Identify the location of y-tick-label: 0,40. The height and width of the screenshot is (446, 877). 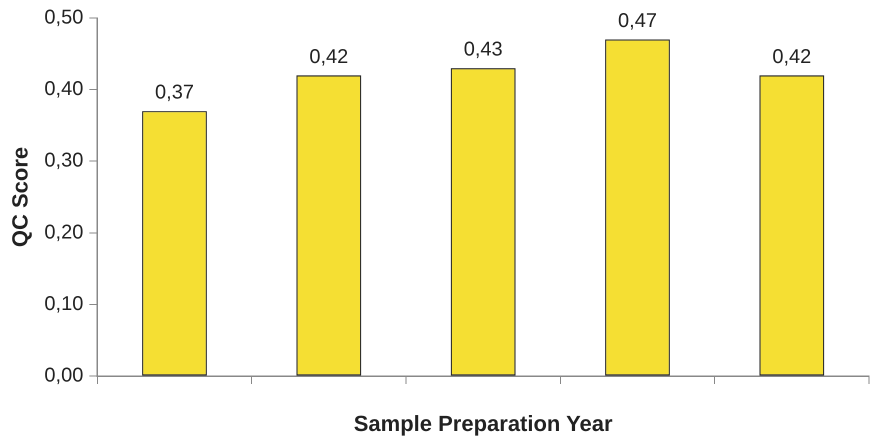
(64, 89).